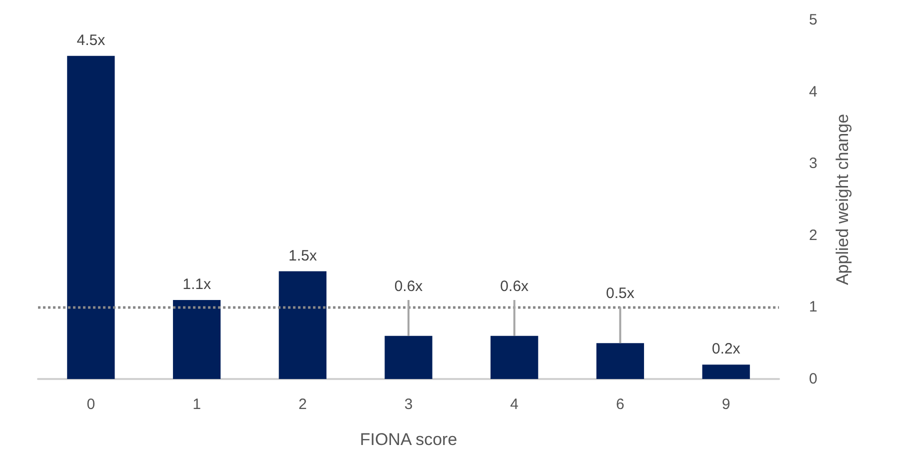 The width and height of the screenshot is (897, 462). What do you see at coordinates (813, 20) in the screenshot?
I see `y-tick-label: 5` at bounding box center [813, 20].